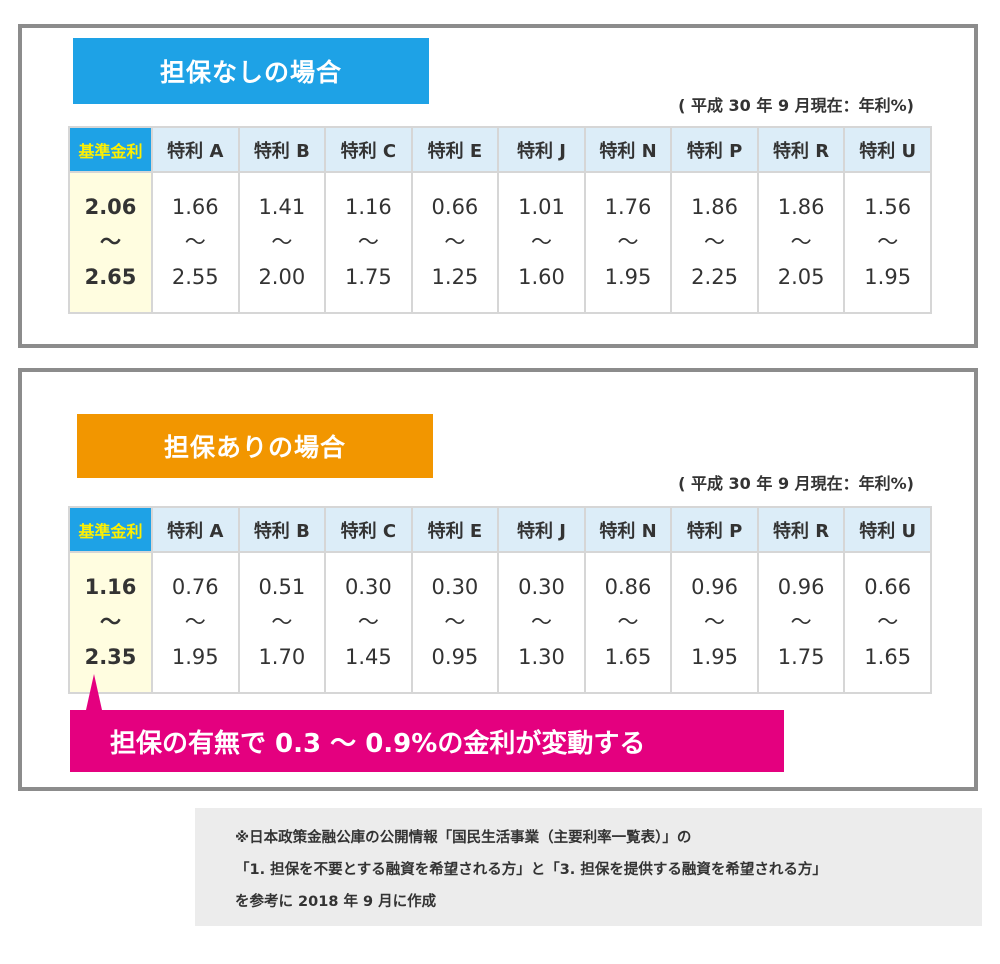 This screenshot has width=1000, height=964. Describe the element at coordinates (628, 207) in the screenshot. I see `rate-low: 1.76` at that location.